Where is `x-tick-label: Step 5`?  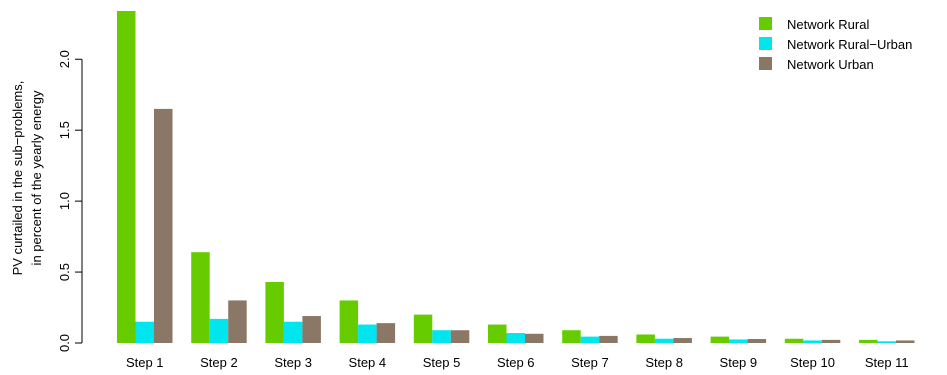 x-tick-label: Step 5 is located at coordinates (442, 362).